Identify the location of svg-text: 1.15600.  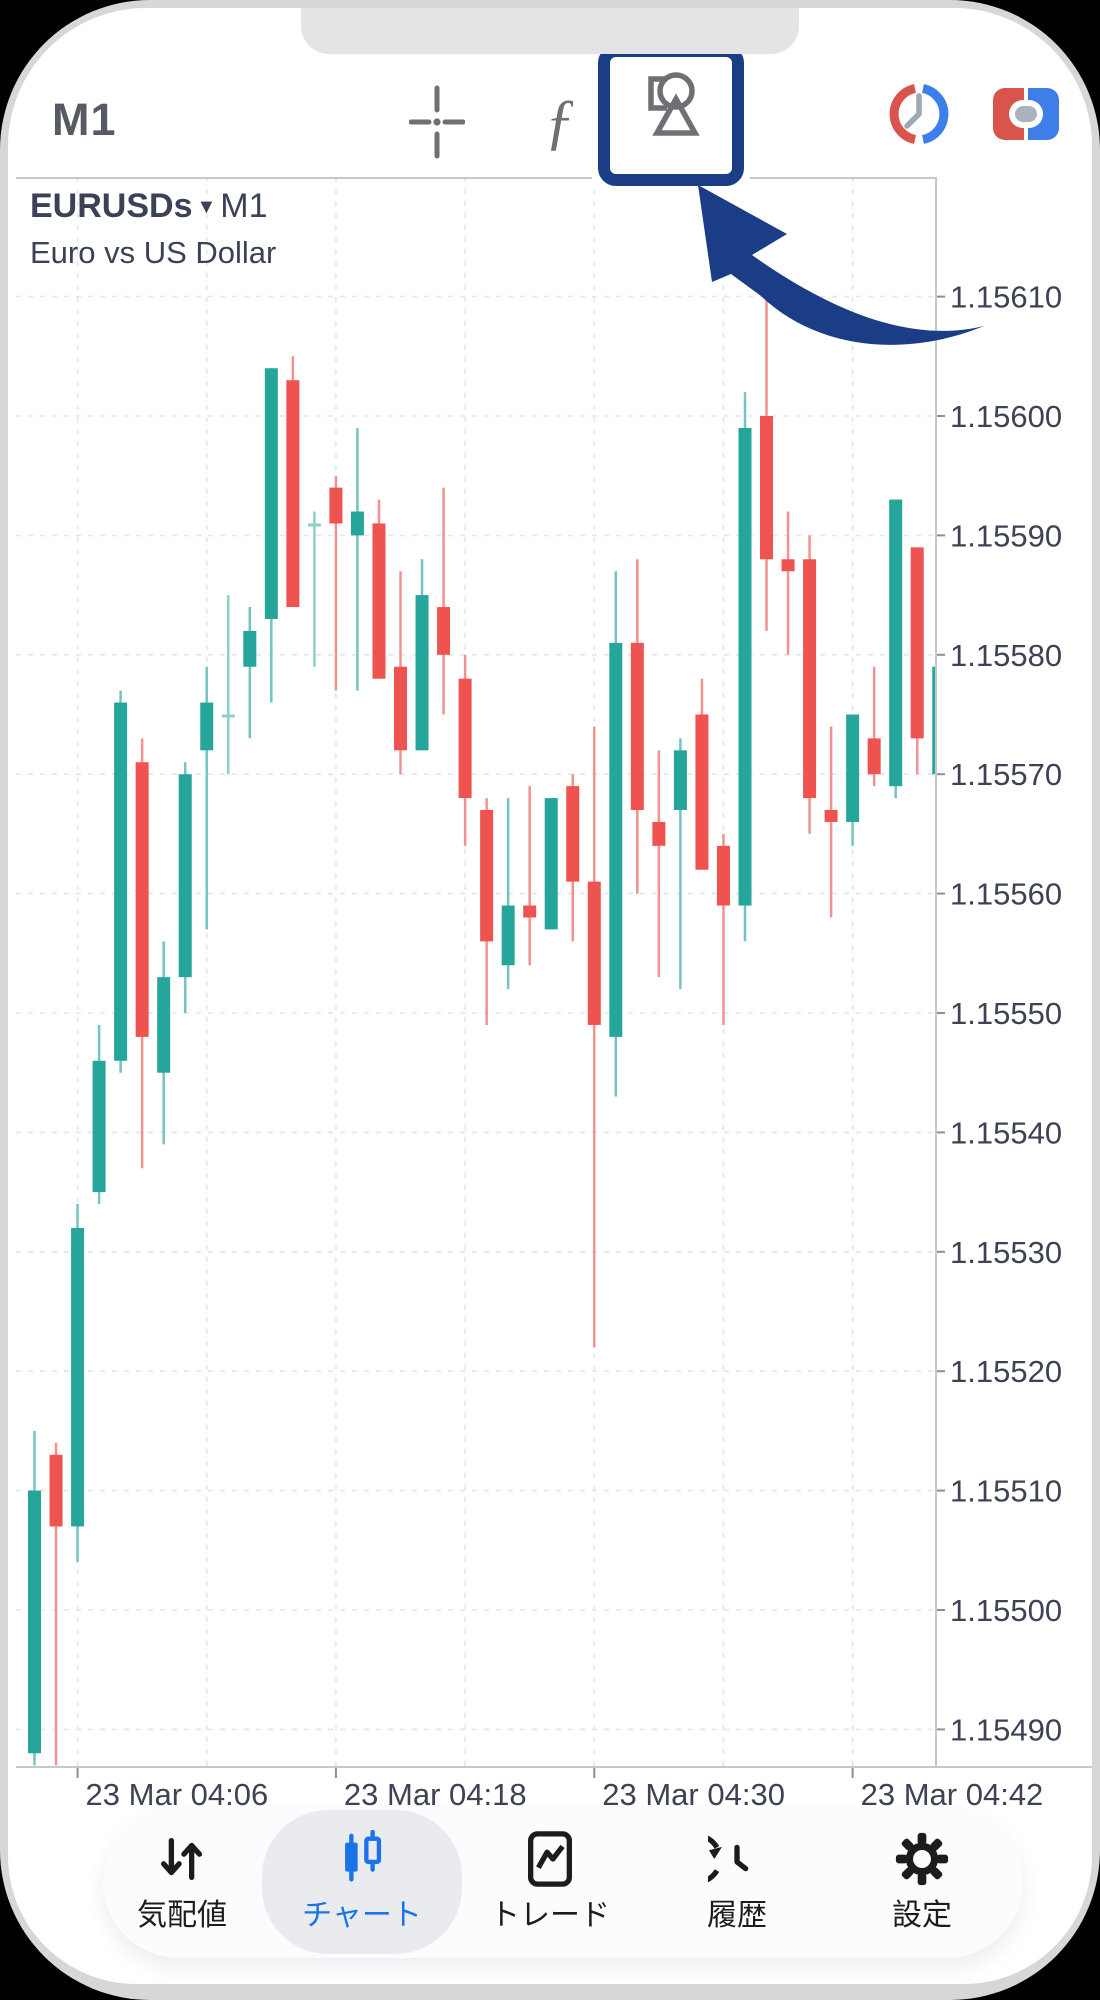
(1006, 416).